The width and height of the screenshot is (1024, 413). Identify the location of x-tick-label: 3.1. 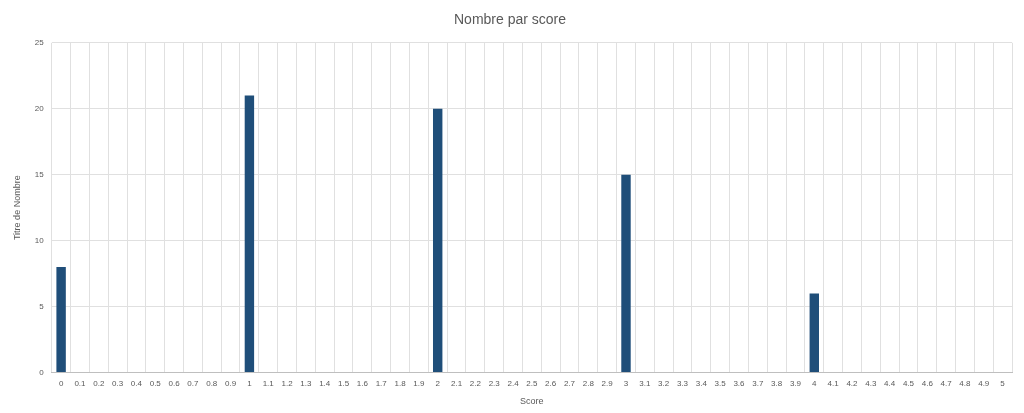
(645, 383).